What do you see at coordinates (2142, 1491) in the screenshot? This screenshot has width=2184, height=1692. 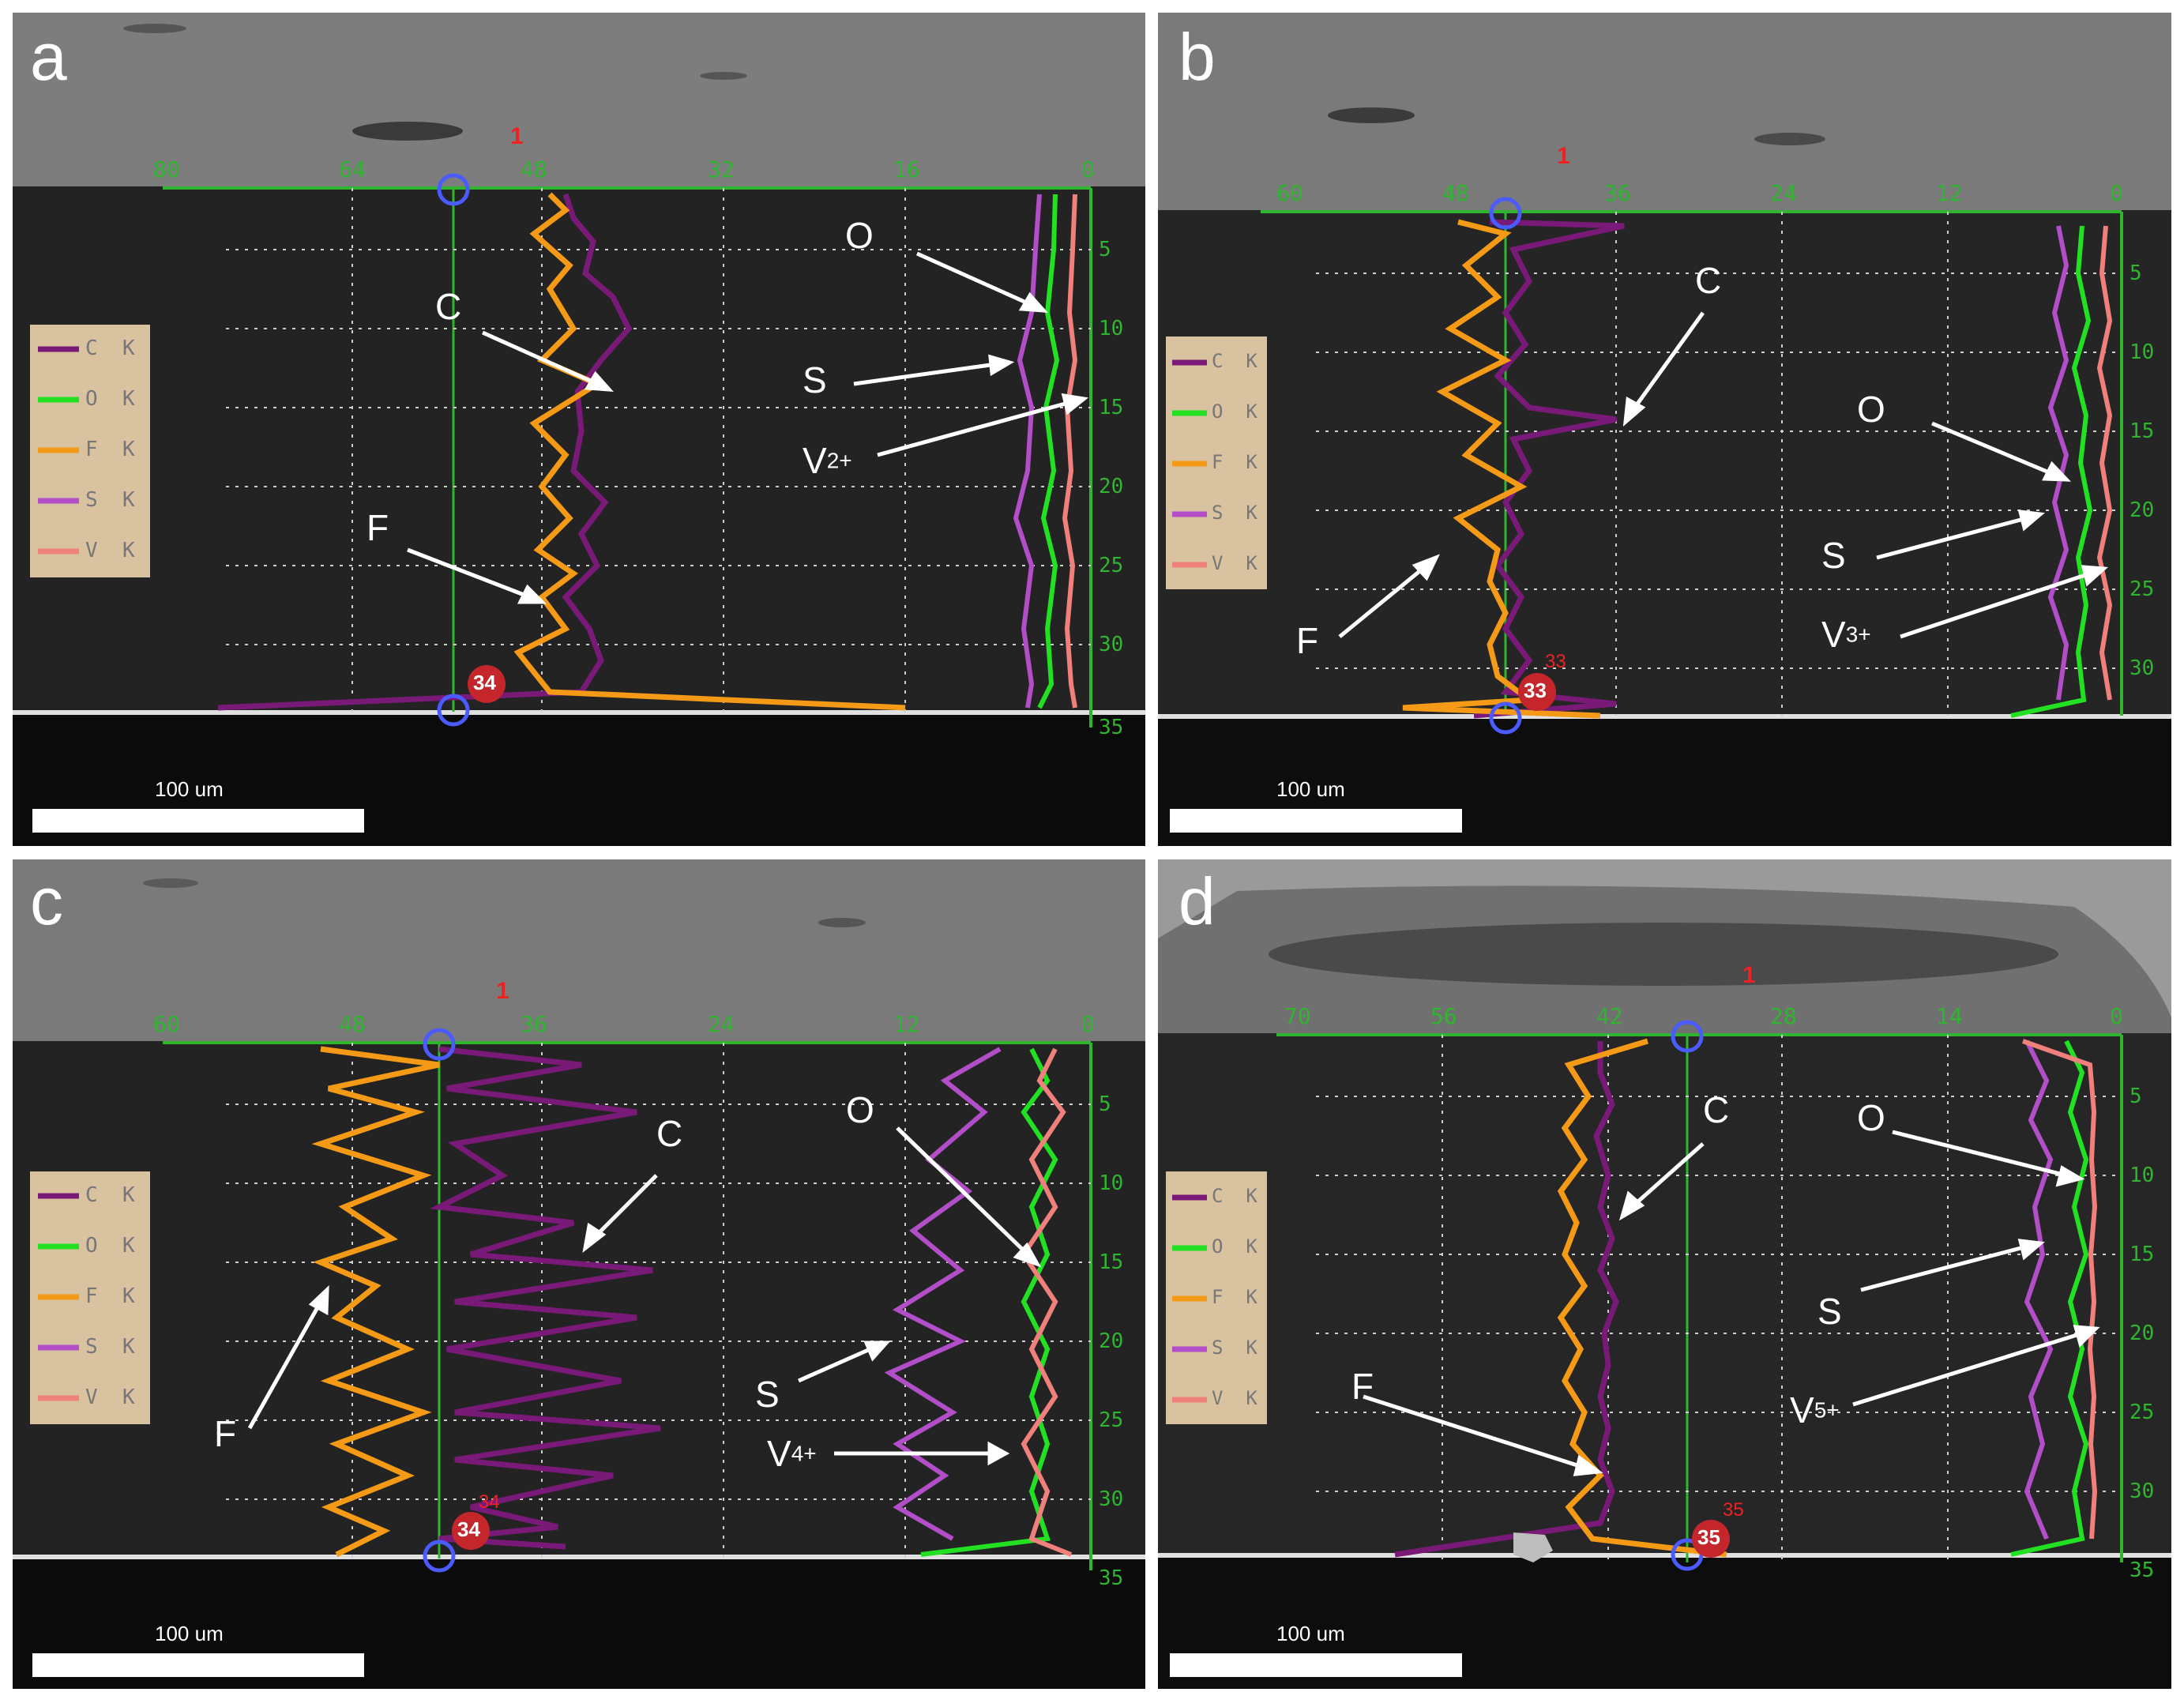 I see `ytick-d-5: 30` at bounding box center [2142, 1491].